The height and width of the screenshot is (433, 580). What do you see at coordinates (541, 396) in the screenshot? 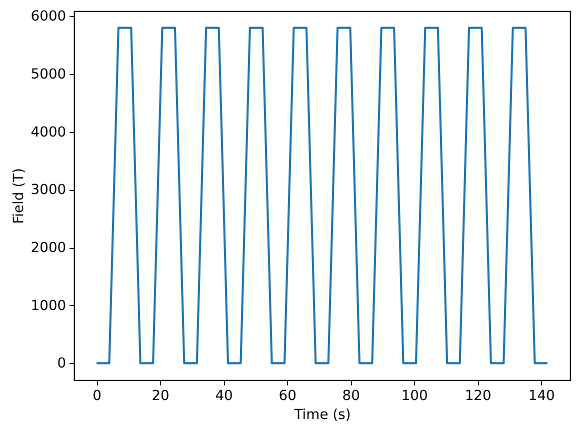
I see `x-tick-label: 140` at bounding box center [541, 396].